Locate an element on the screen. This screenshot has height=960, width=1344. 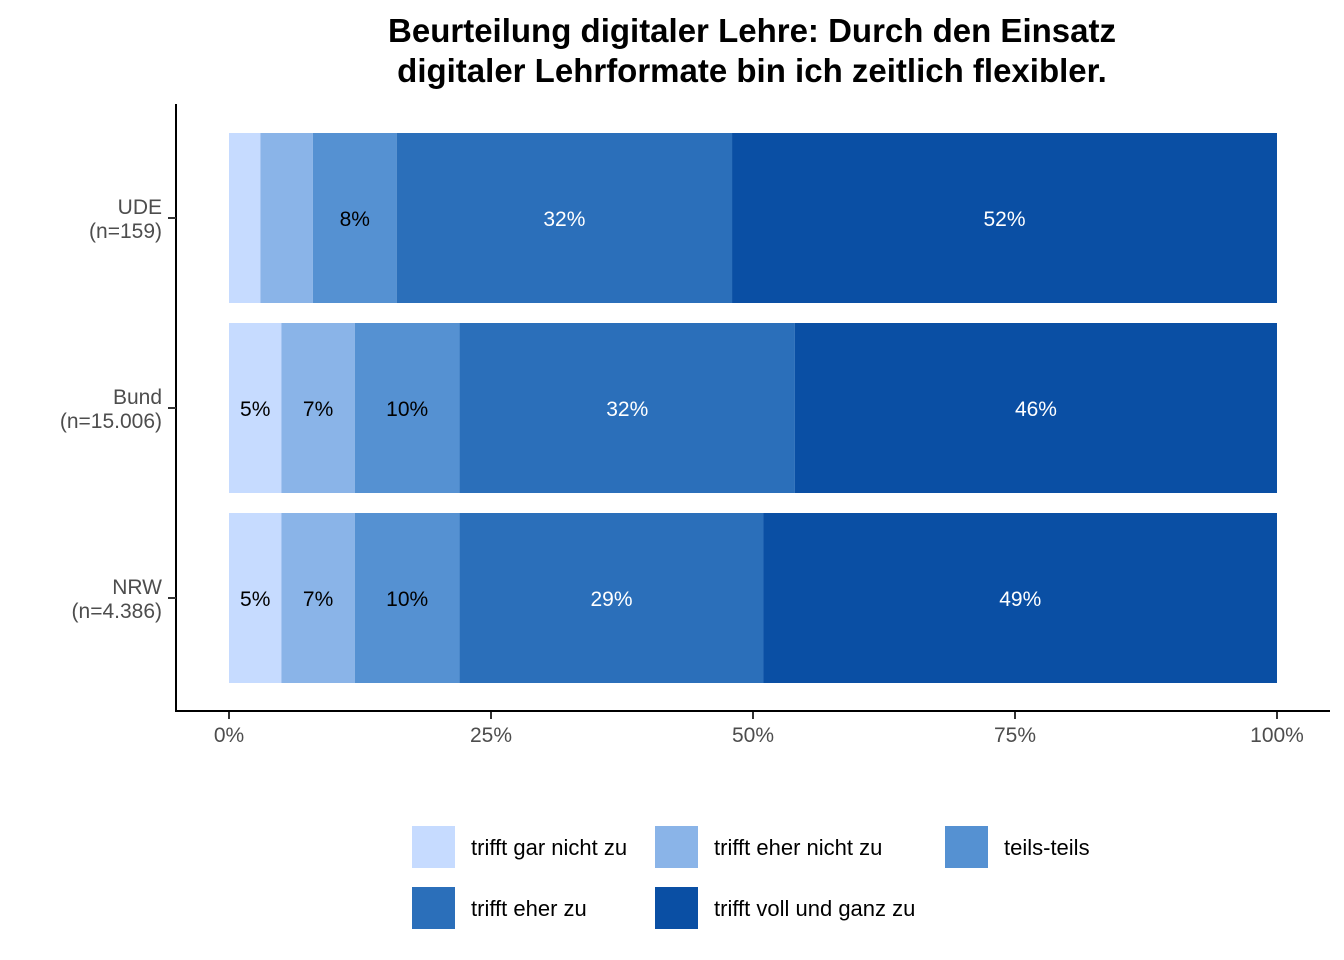
data-label-bund-trifft-eher-nicht-zu: 7% is located at coordinates (318, 409).